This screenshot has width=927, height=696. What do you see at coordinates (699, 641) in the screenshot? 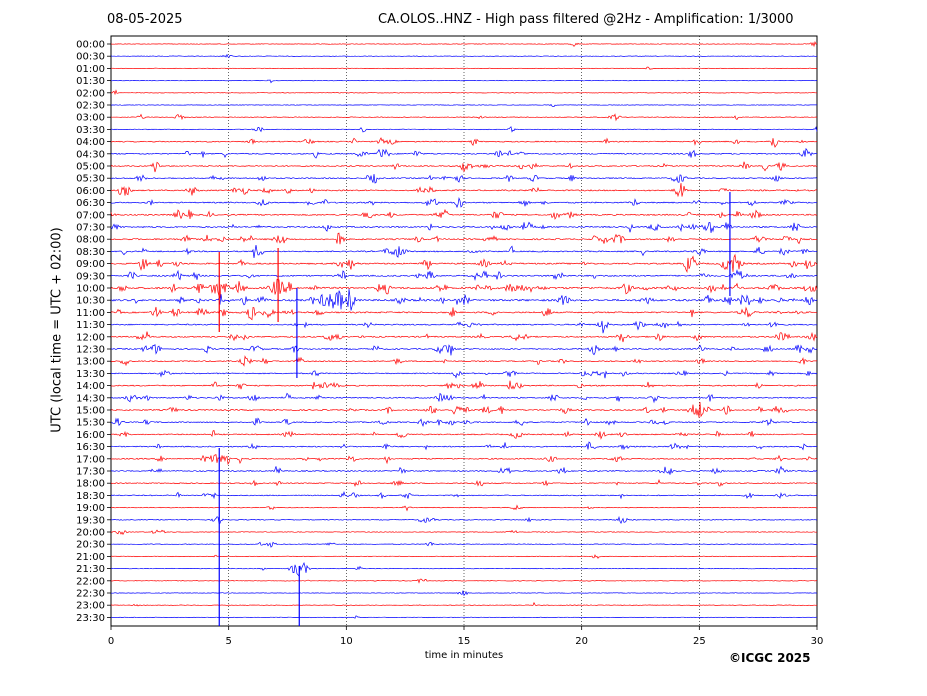
I see `x-tick-label: 25` at bounding box center [699, 641].